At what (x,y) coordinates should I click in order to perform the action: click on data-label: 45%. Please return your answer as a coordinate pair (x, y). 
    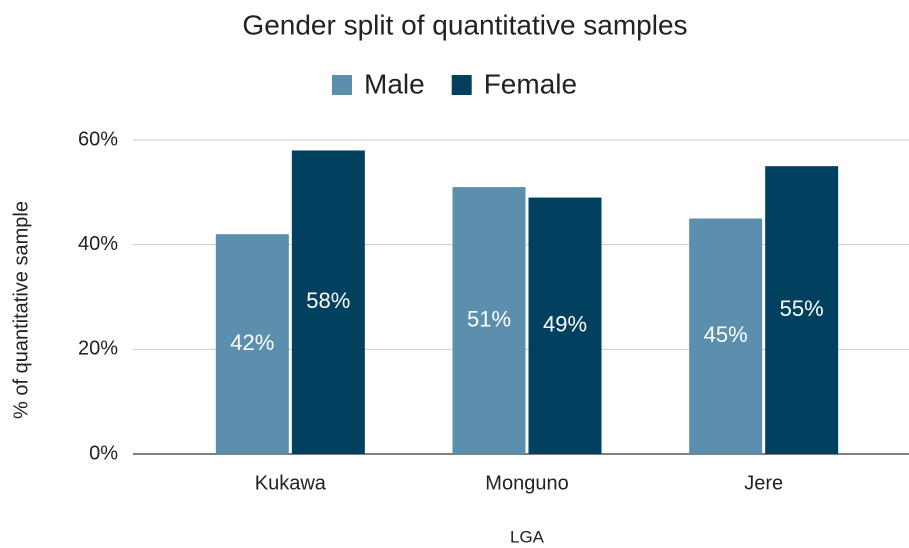
    Looking at the image, I should click on (726, 334).